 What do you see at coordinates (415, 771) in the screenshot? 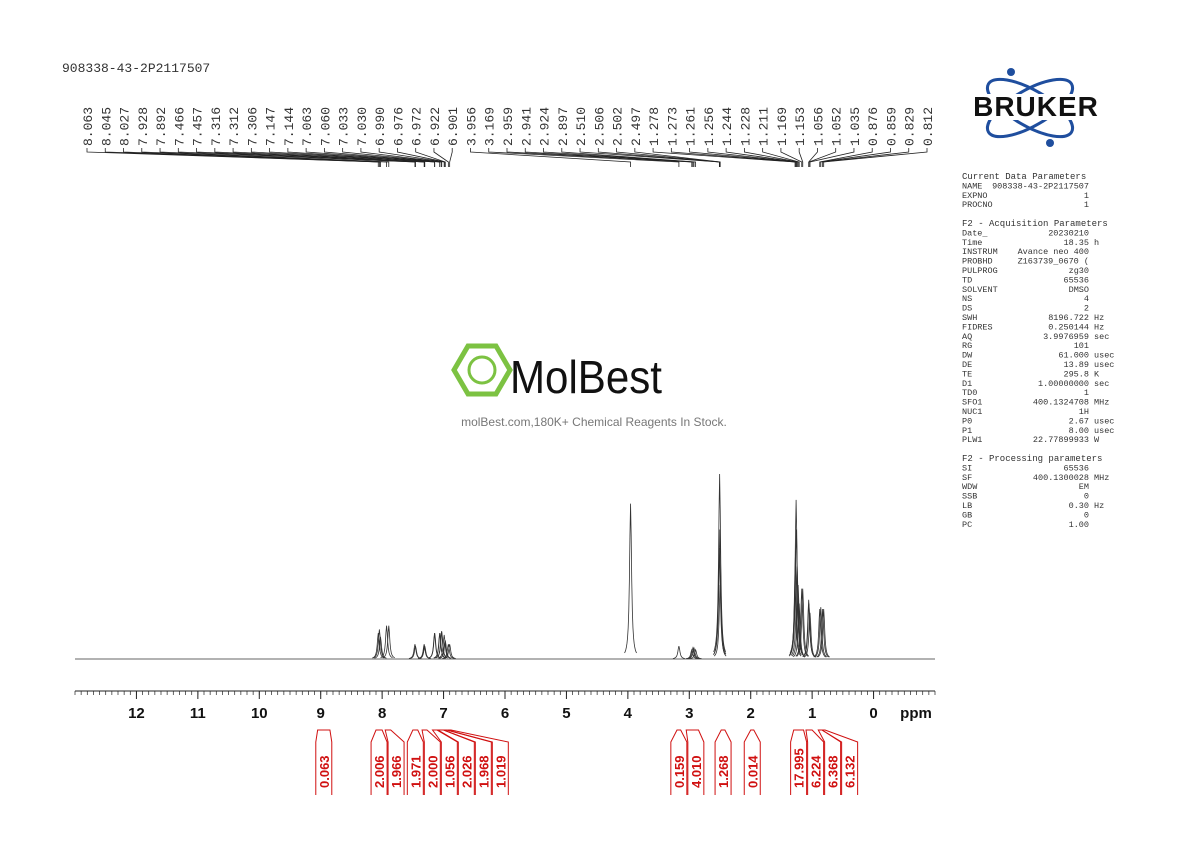
I see `integral-label: 1.971` at bounding box center [415, 771].